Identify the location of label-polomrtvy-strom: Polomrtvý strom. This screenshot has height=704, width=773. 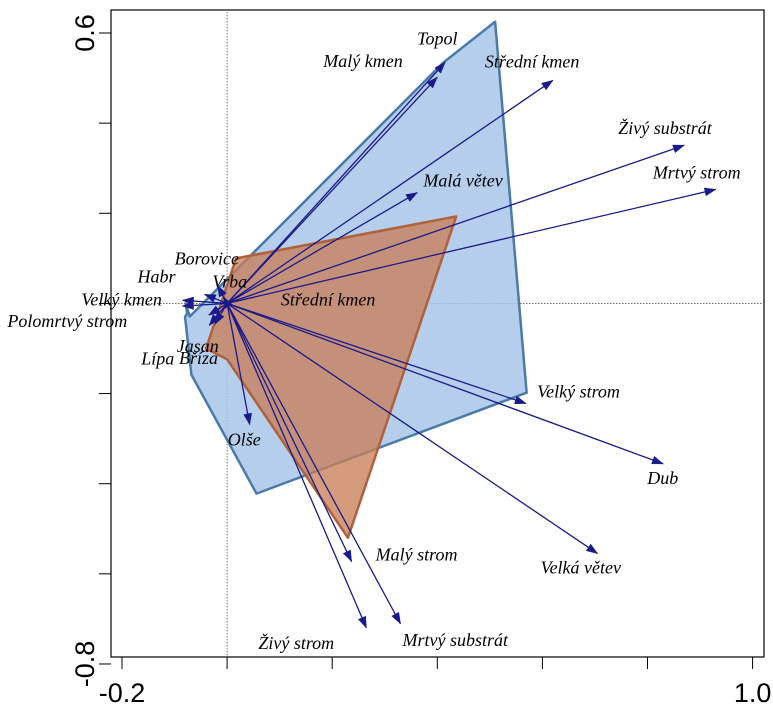
(66, 321).